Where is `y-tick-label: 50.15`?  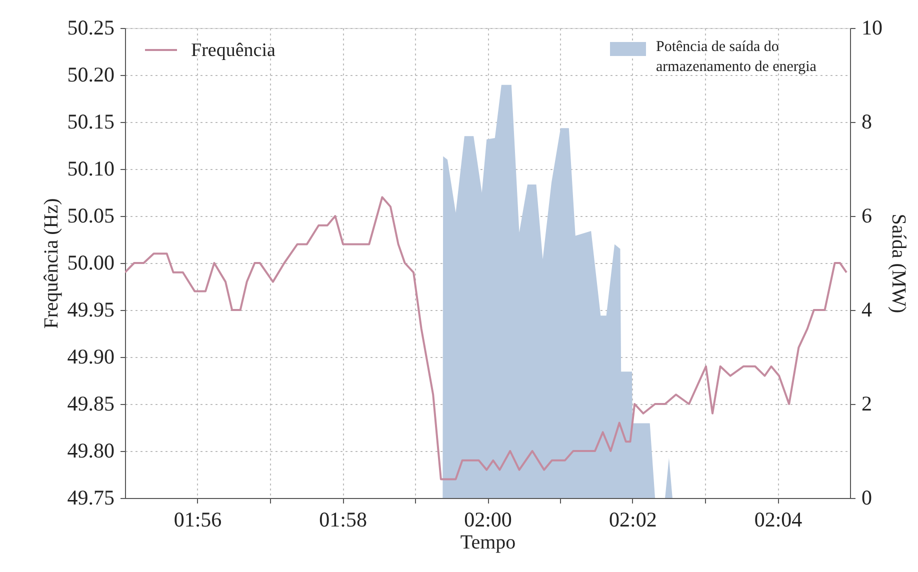
y-tick-label: 50.15 is located at coordinates (90, 122).